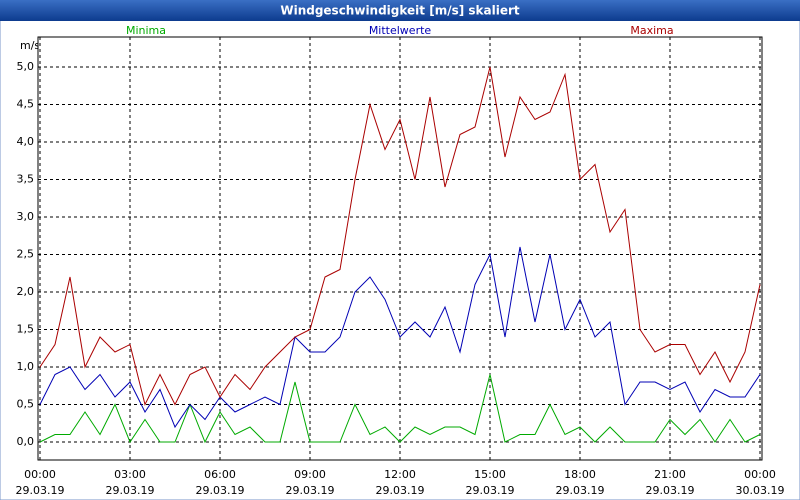  I want to click on x-tick-label: 03:00, so click(130, 474).